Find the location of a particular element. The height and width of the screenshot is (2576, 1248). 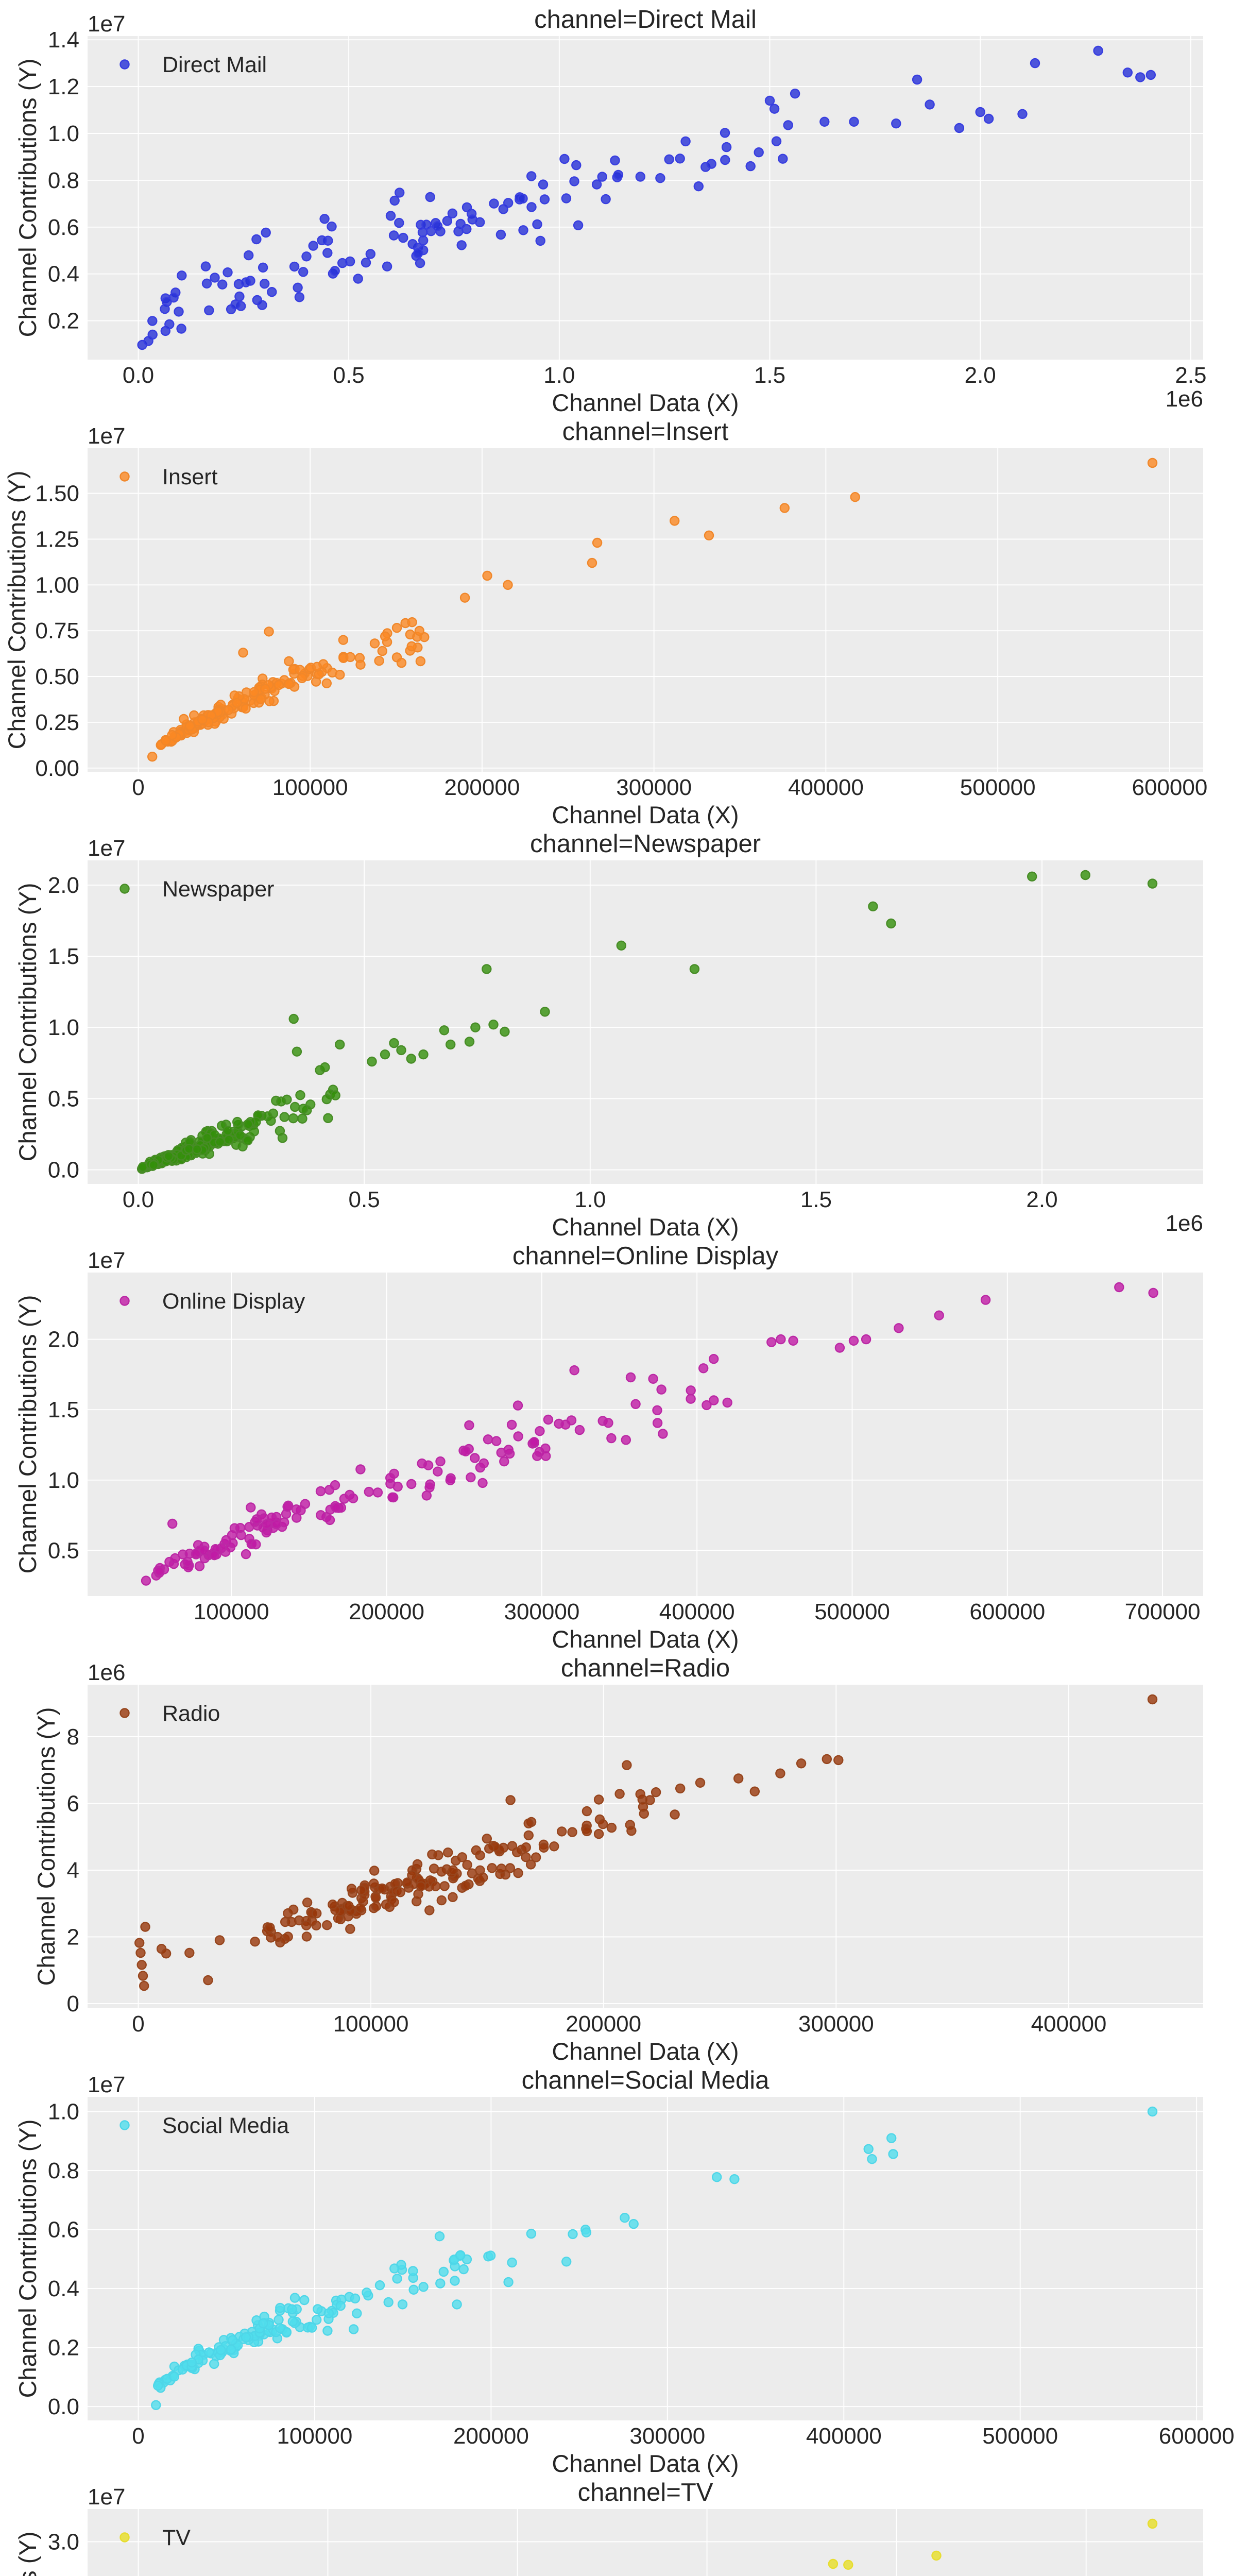

svg-text: channel=Direct Mail is located at coordinates (645, 19).